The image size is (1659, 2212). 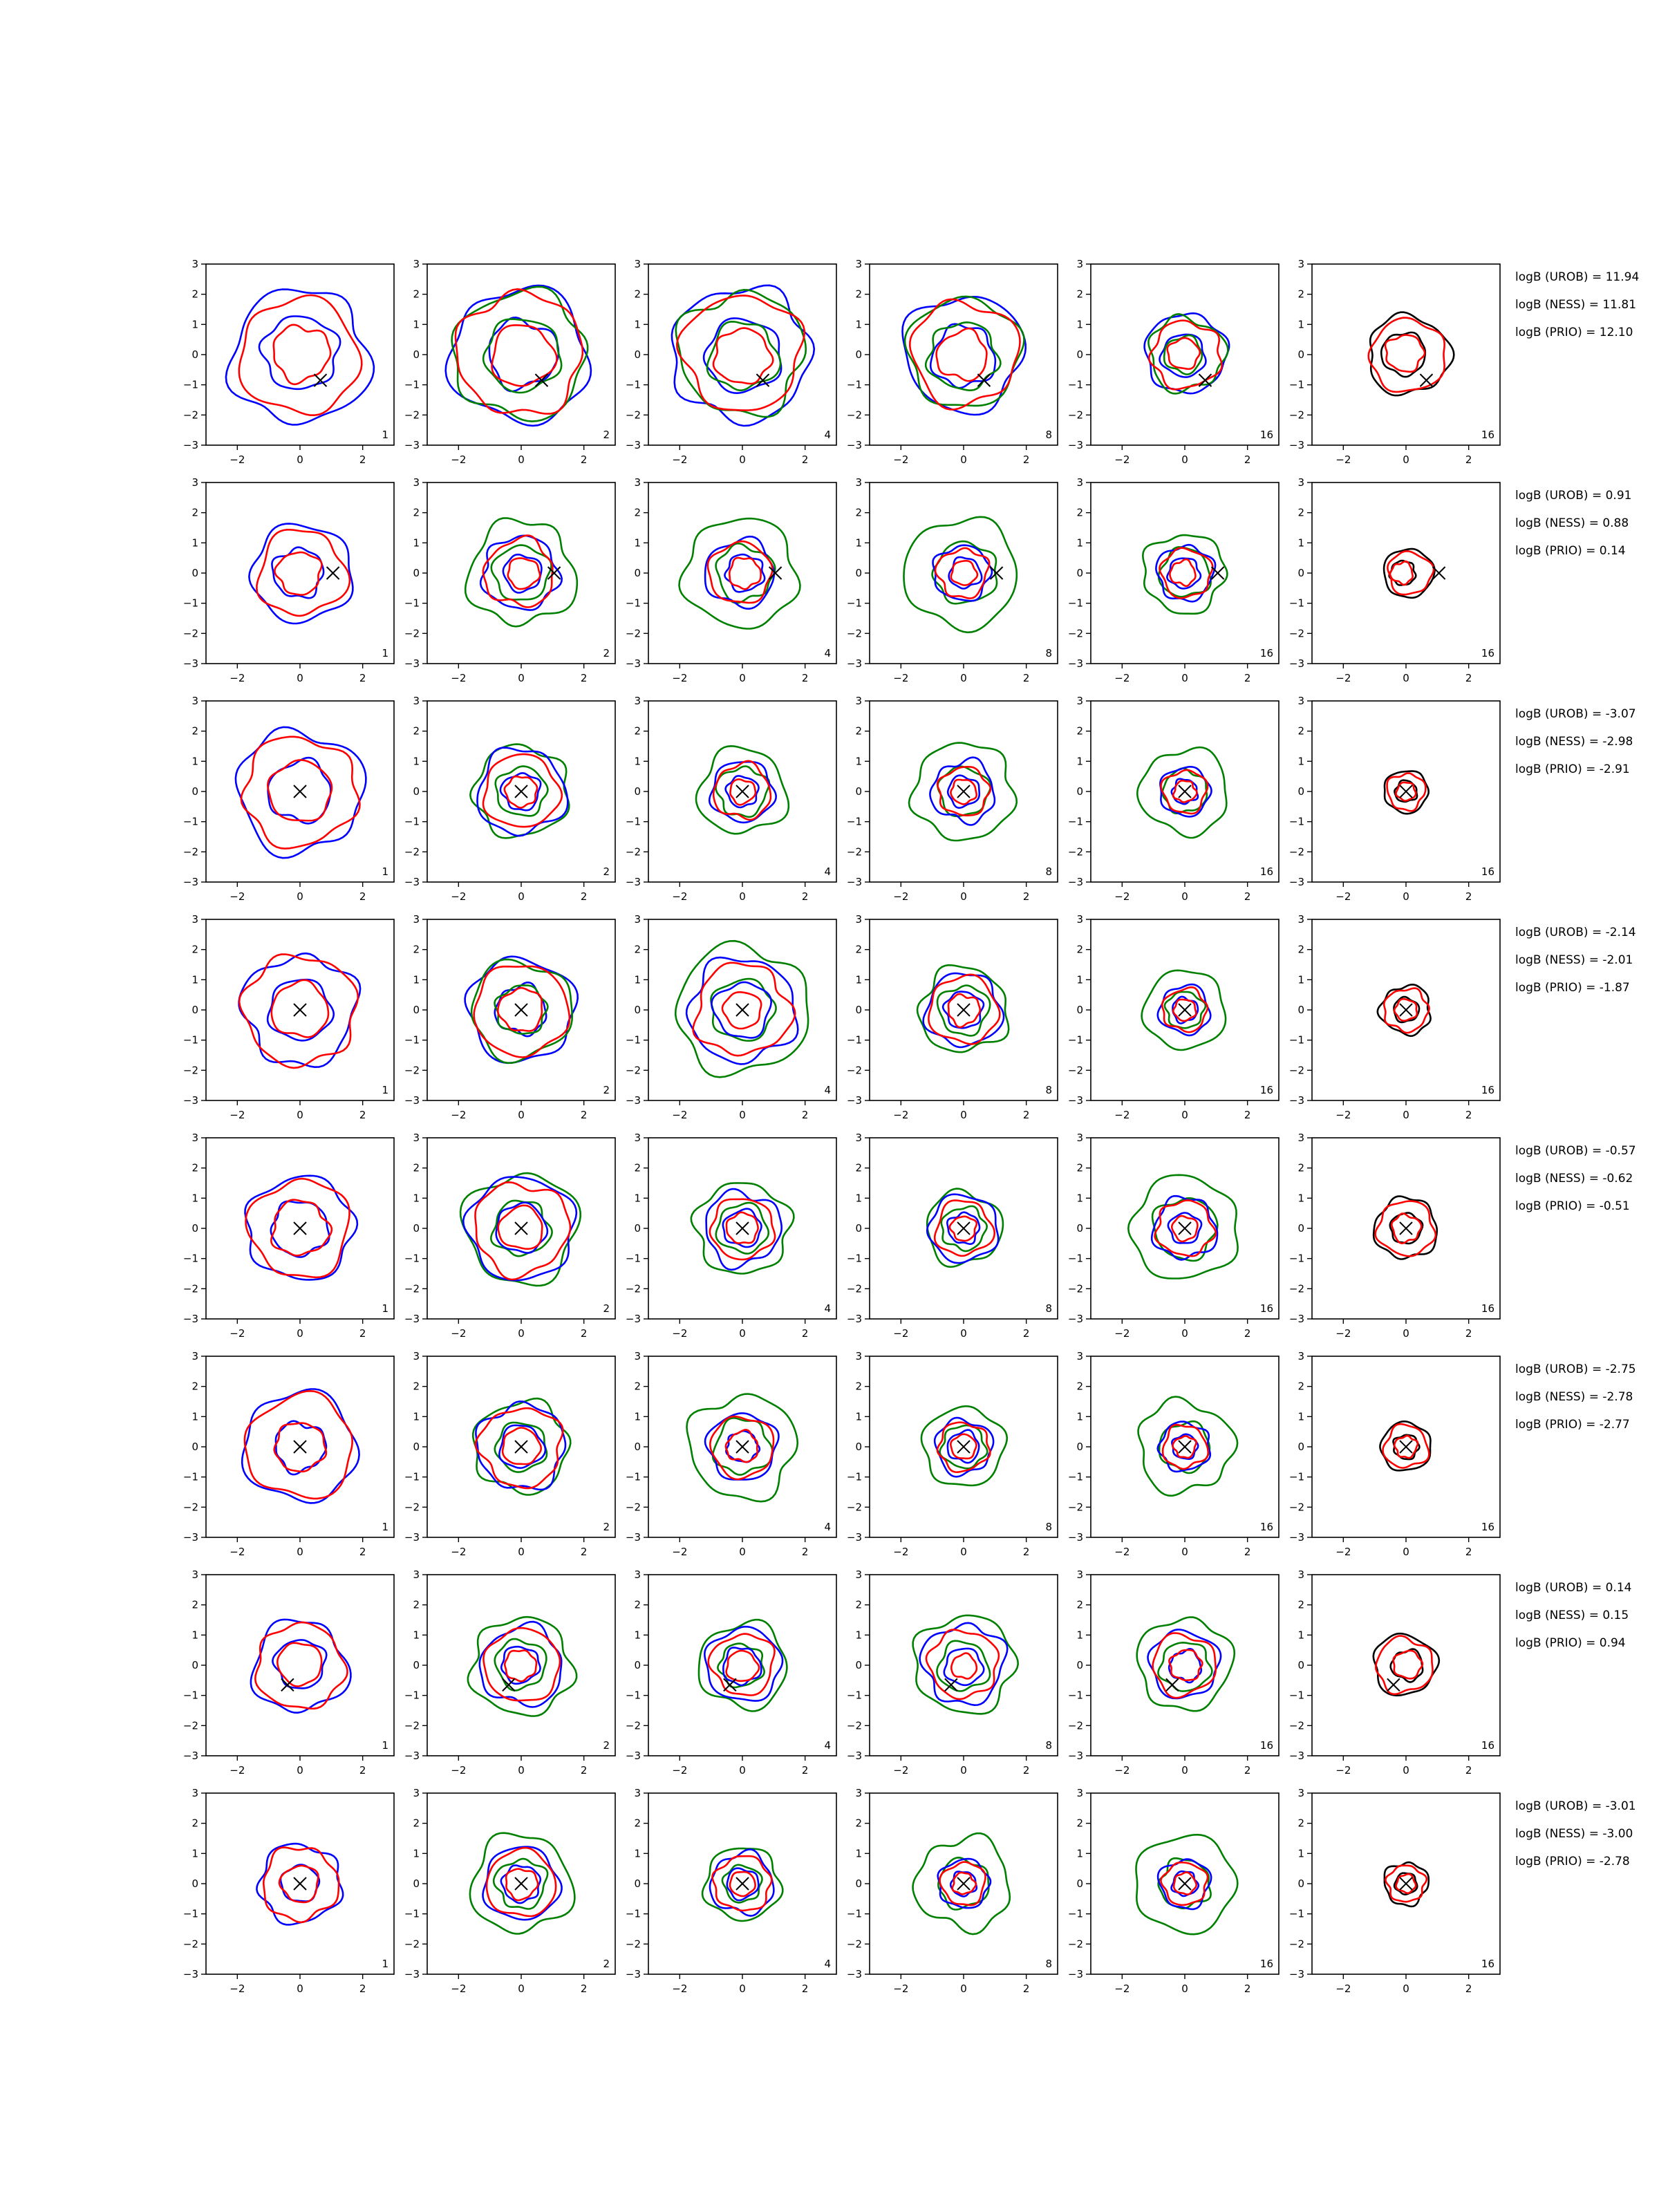 I want to click on panel-count-label: 1, so click(x=385, y=1964).